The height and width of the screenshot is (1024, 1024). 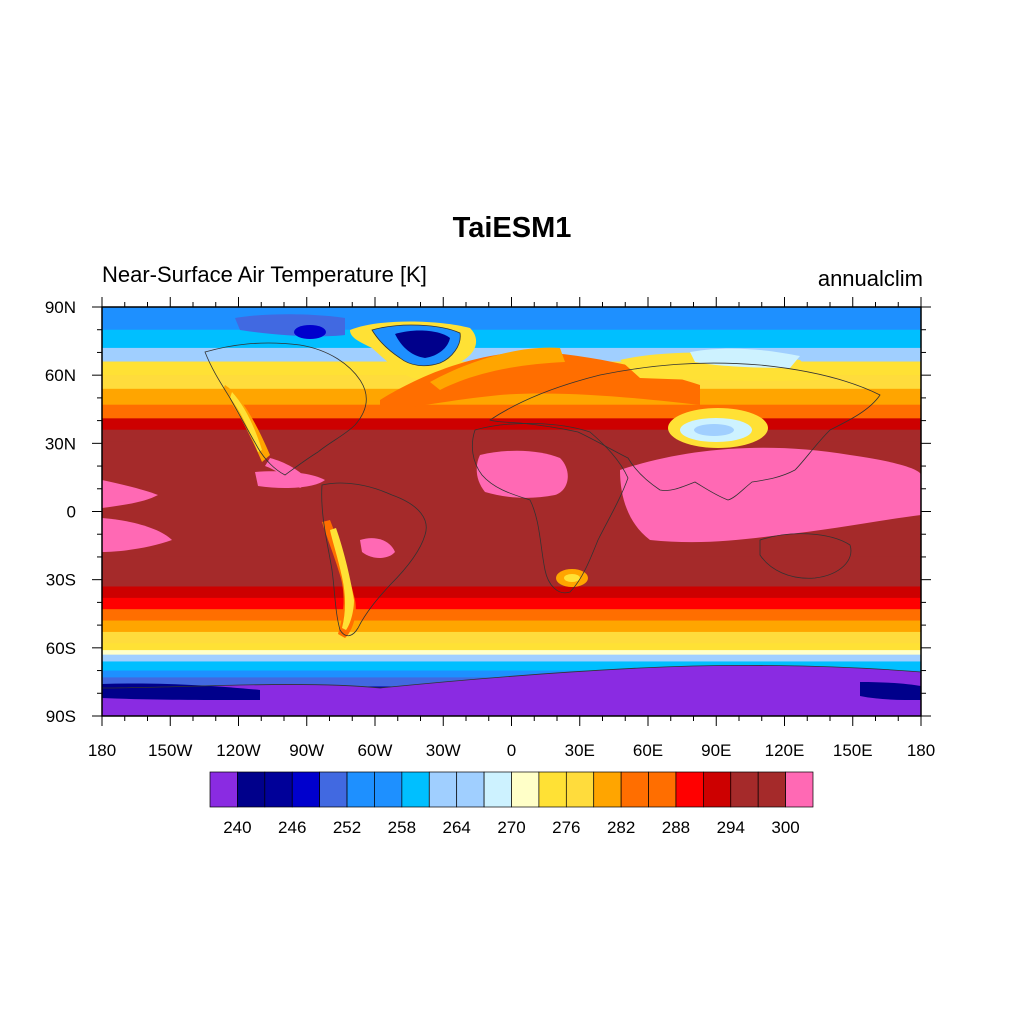 What do you see at coordinates (71, 512) in the screenshot?
I see `lat-tick-label: 0` at bounding box center [71, 512].